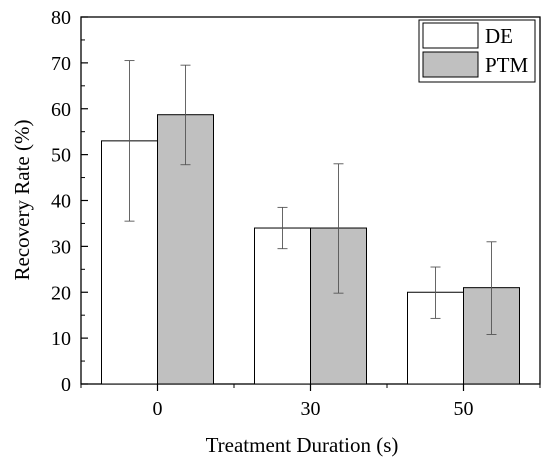 The width and height of the screenshot is (550, 469). I want to click on y-tick-label: 20, so click(61, 293).